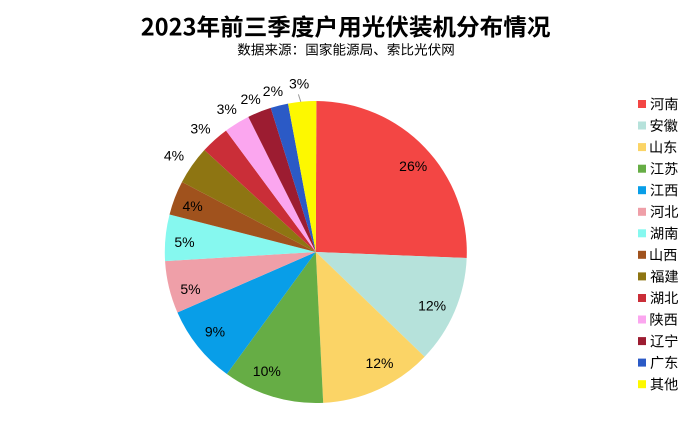  What do you see at coordinates (215, 331) in the screenshot?
I see `svg-text: 9%` at bounding box center [215, 331].